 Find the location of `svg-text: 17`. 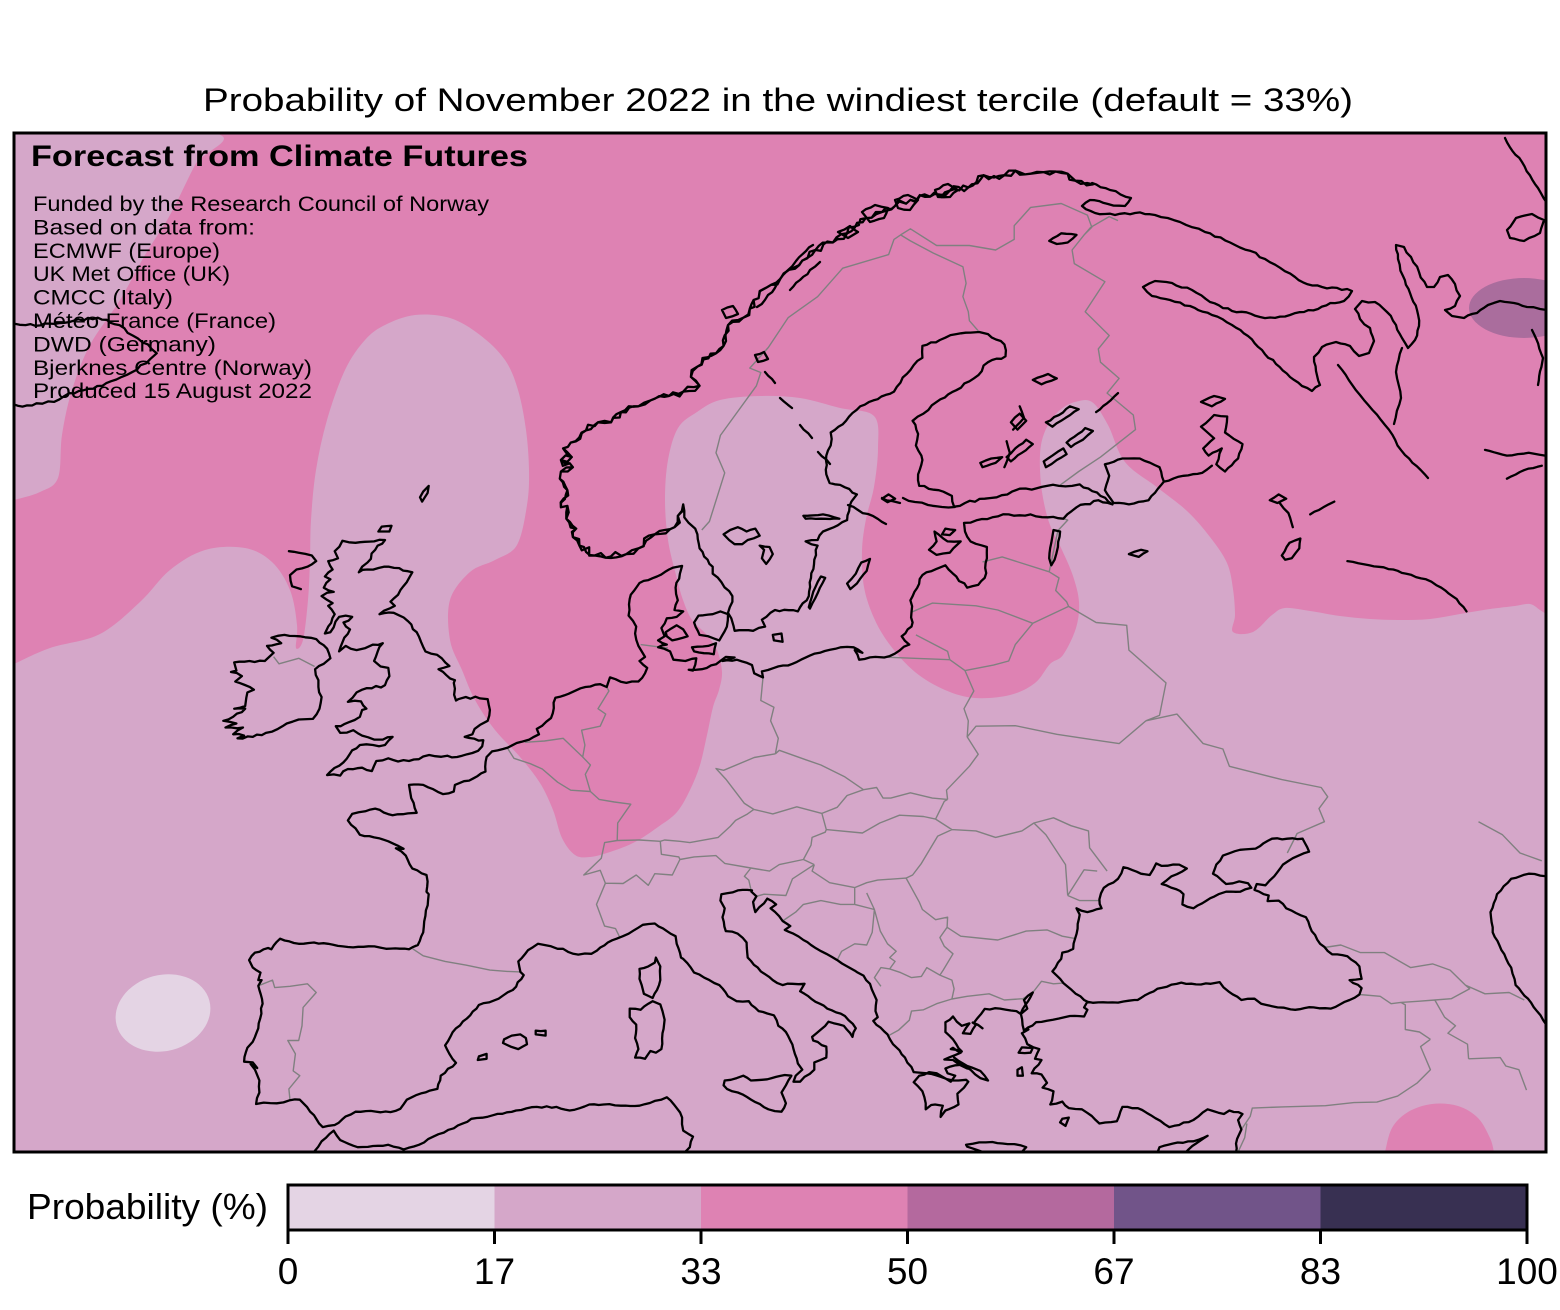

svg-text: 17 is located at coordinates (494, 1271).